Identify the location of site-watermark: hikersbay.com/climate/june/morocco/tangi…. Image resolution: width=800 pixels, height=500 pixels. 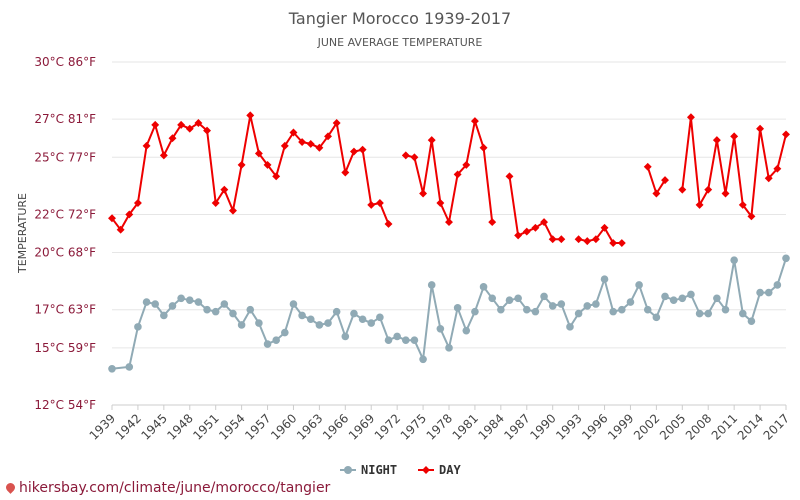
(167, 488).